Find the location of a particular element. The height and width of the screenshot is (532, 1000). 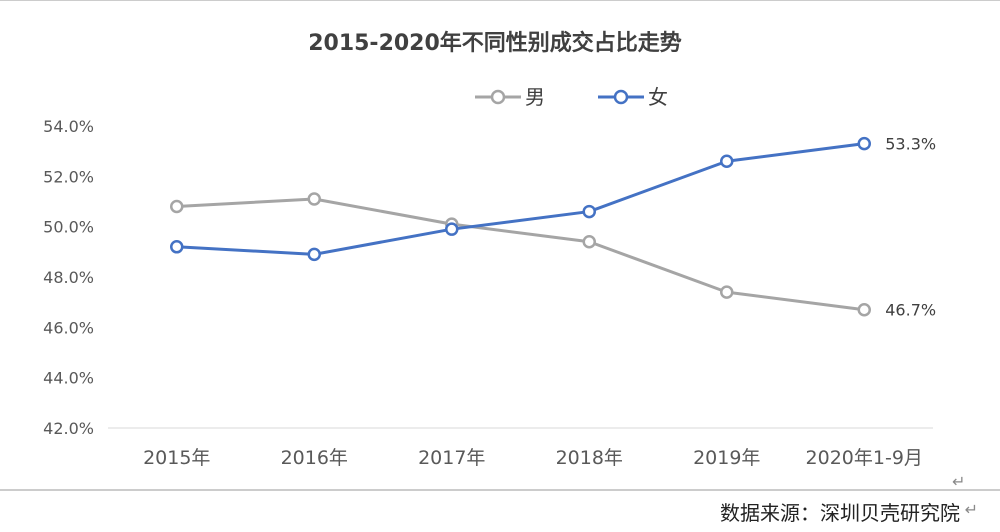

x-axis: 2015年 2016年 2017年 2018年 2019年 2020年1-9月 is located at coordinates (533, 458).